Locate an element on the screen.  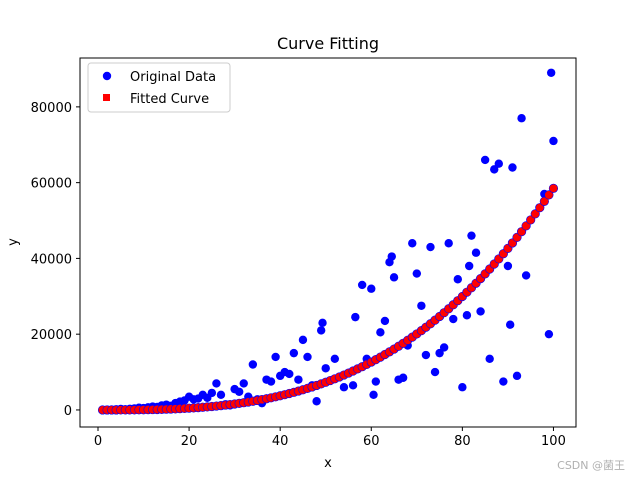
legend-label-fitted: Fitted Curve is located at coordinates (169, 99).